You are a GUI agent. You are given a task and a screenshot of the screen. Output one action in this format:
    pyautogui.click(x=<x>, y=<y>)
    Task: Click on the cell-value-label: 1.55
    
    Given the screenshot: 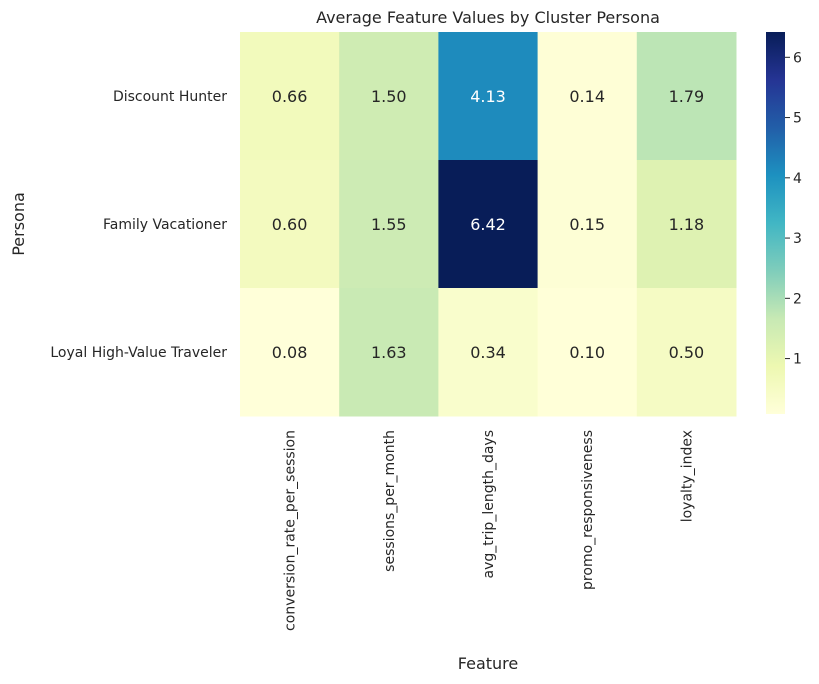 What is the action you would take?
    pyautogui.click(x=389, y=224)
    